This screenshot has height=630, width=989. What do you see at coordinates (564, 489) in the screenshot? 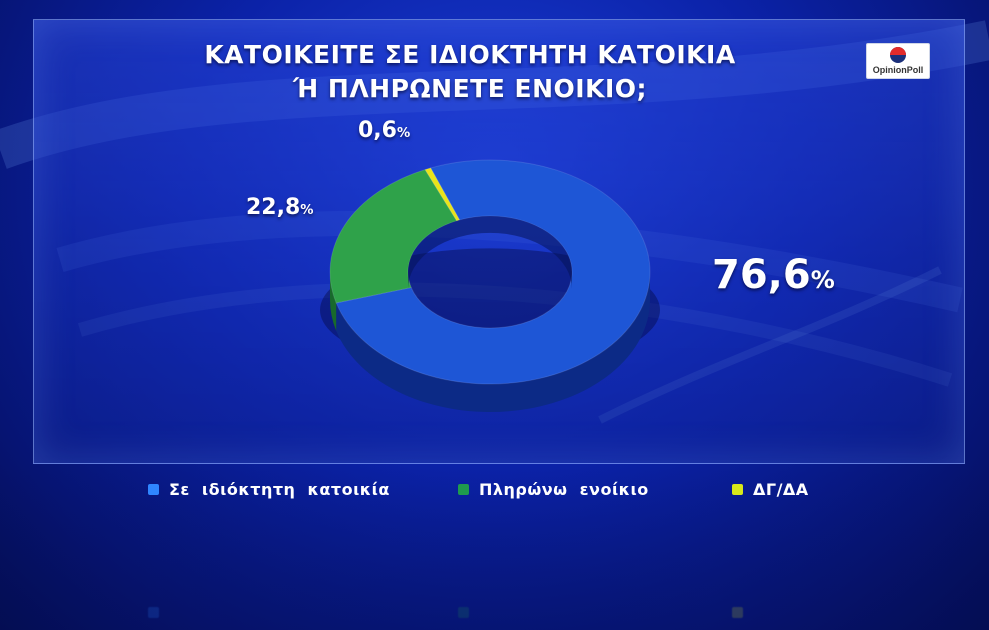
I see `legend-label-rent: Πληρώνω ενοίκιο` at bounding box center [564, 489].